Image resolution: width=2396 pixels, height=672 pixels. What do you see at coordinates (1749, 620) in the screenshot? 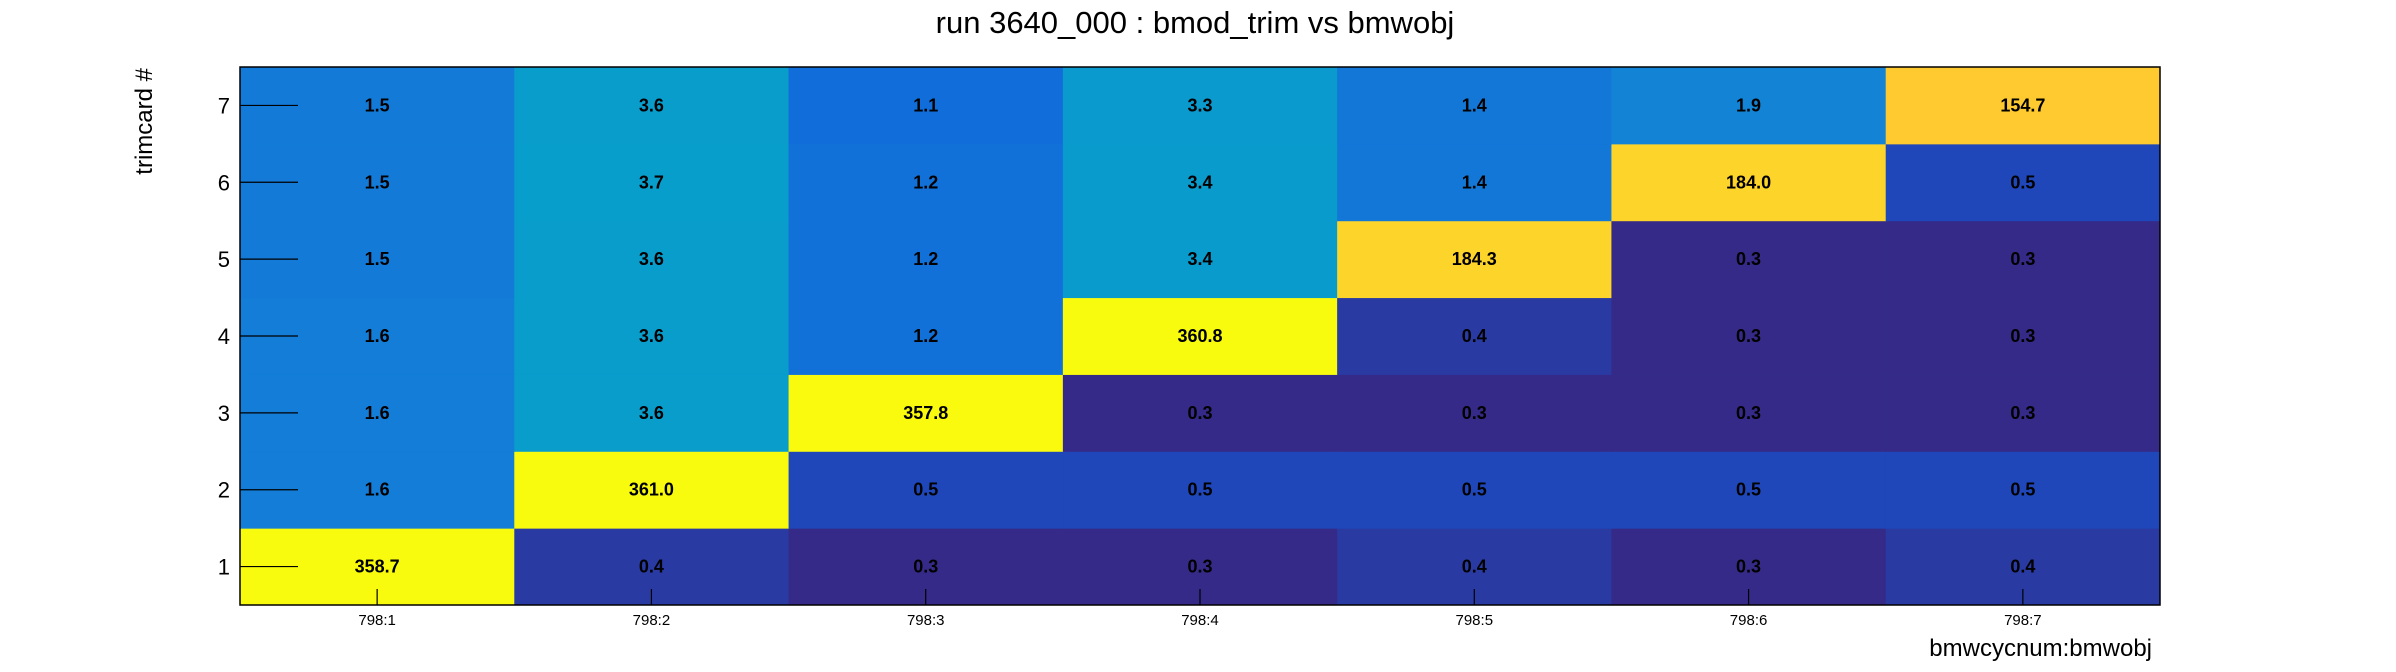
I see `x-tick-label: 798:6` at bounding box center [1749, 620].